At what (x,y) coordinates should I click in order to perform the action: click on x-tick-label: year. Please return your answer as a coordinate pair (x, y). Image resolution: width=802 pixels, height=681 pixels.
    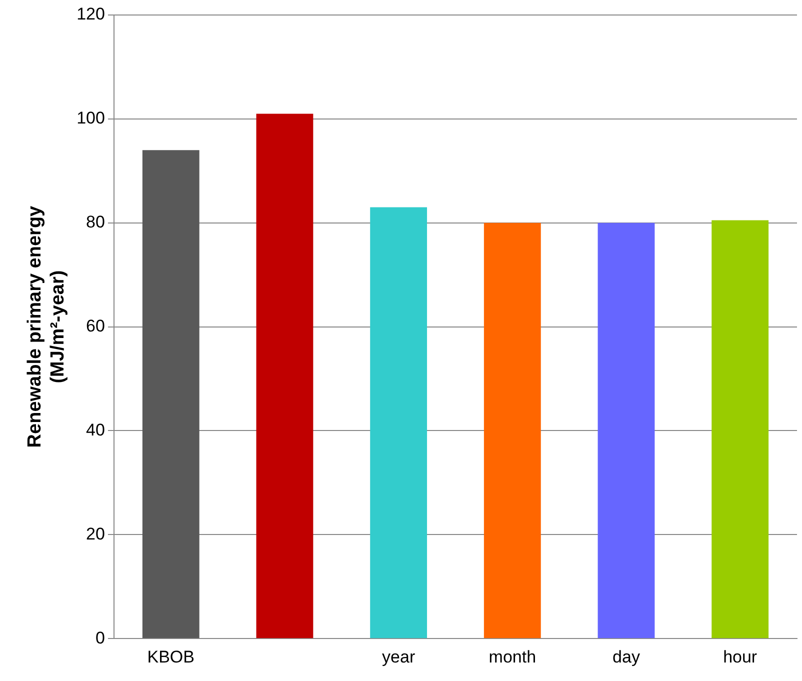
    Looking at the image, I should click on (399, 656).